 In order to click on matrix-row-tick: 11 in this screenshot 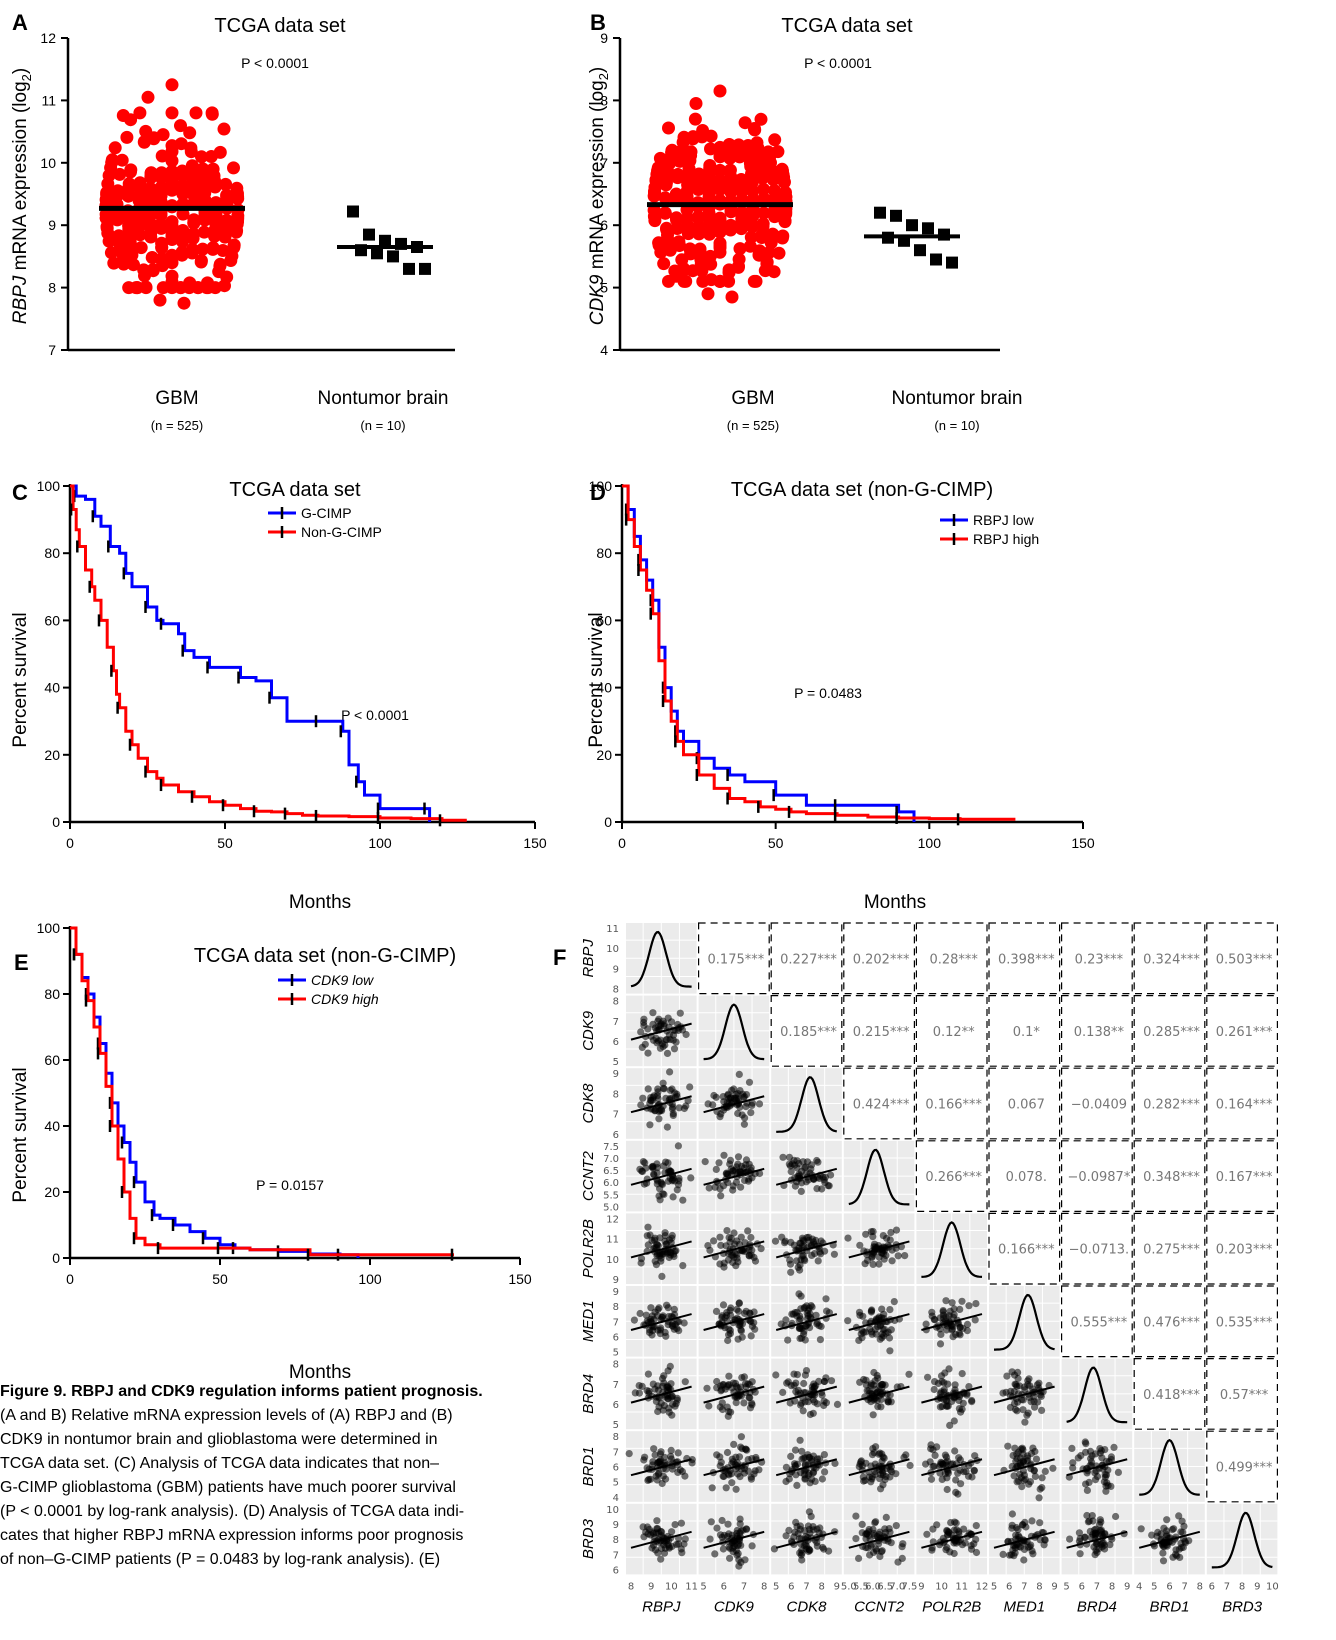, I will do `click(612, 929)`.